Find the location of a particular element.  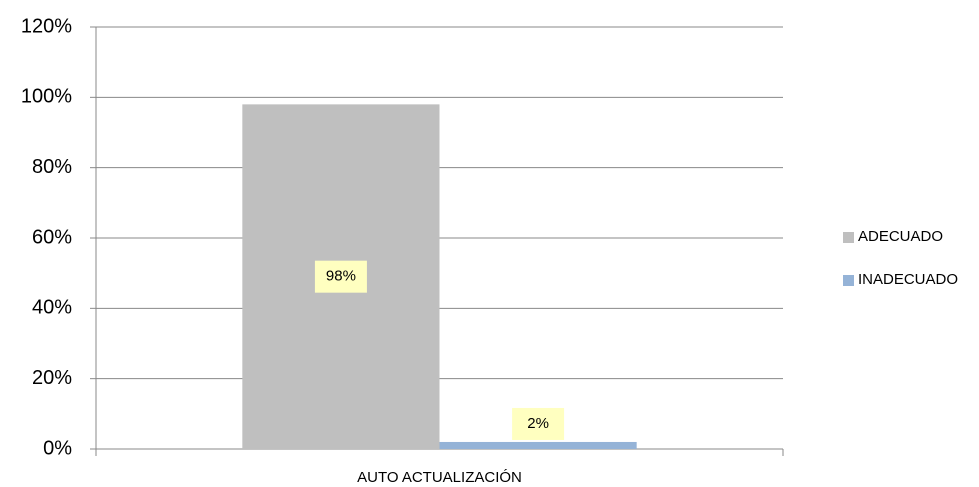

y-tick-label: 120% is located at coordinates (46, 26).